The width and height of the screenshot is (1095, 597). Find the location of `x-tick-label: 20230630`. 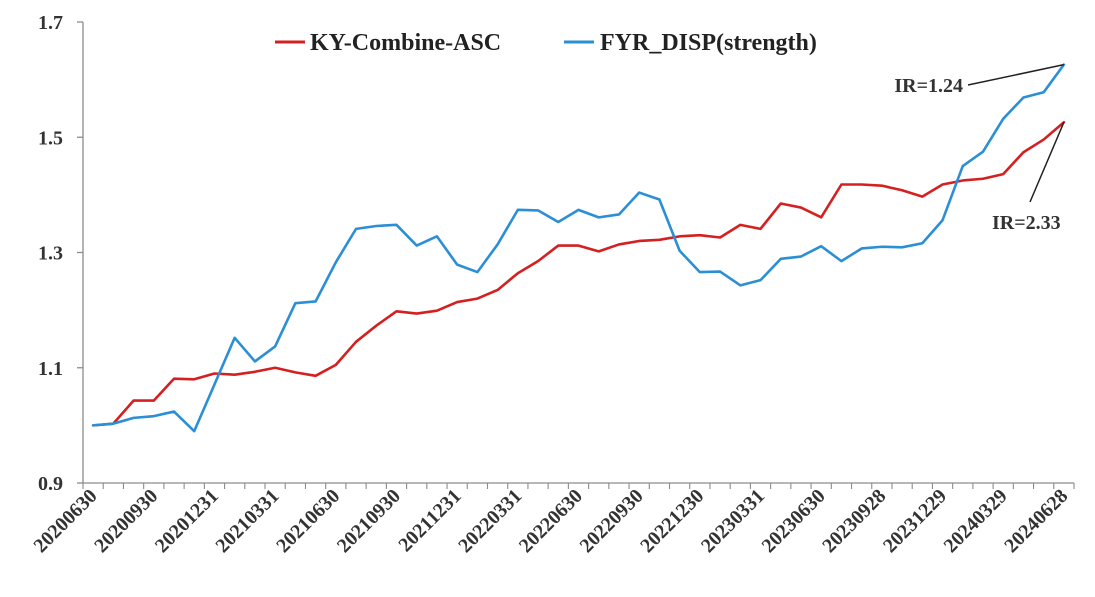

x-tick-label: 20230630 is located at coordinates (794, 521).